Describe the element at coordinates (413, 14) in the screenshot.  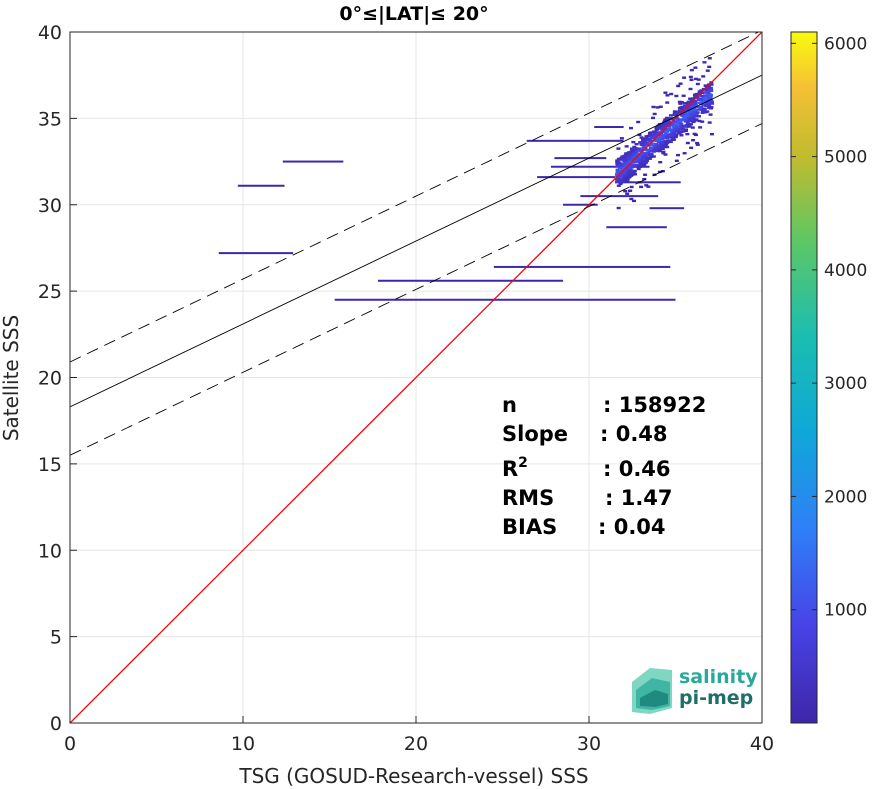
I see `chart-title: 0°≤|LAT|≤ 20°` at that location.